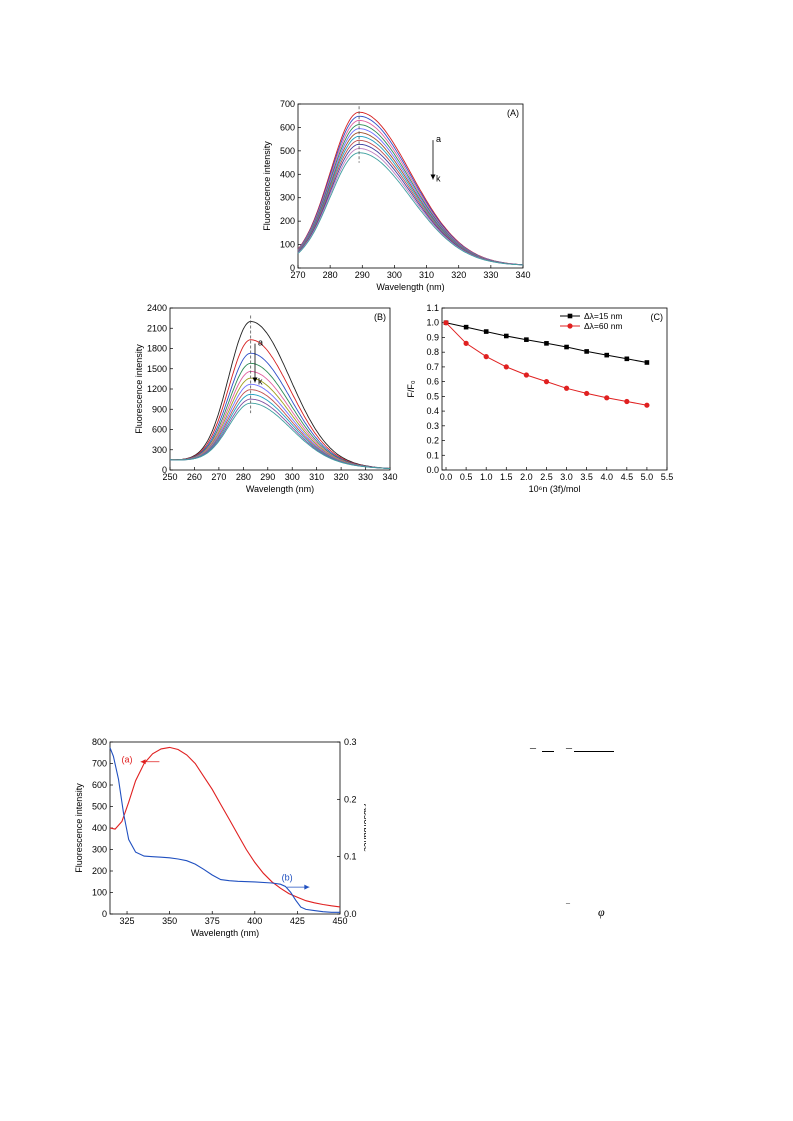 Image resolution: width=793 pixels, height=1121 pixels. What do you see at coordinates (627, 477) in the screenshot?
I see `x-tick-label: 4.5` at bounding box center [627, 477].